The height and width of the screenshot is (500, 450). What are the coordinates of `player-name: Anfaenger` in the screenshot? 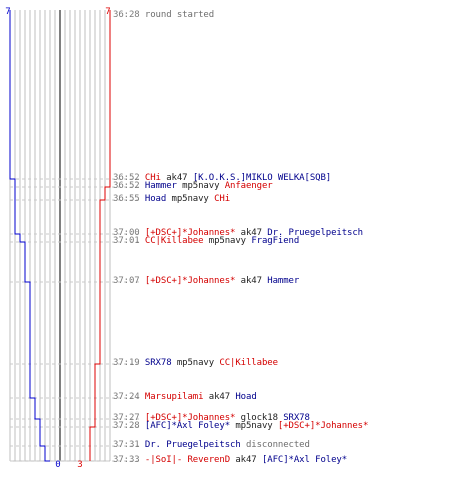 It's located at (248, 186).